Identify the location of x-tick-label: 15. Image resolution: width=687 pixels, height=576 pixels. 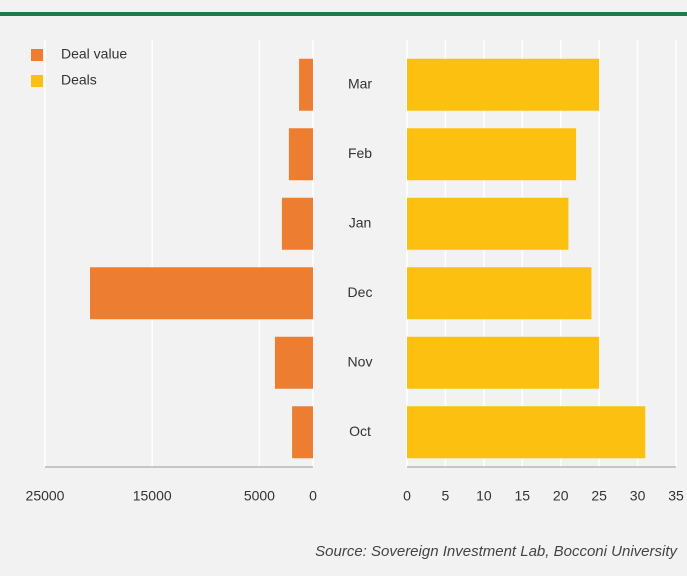
(522, 496).